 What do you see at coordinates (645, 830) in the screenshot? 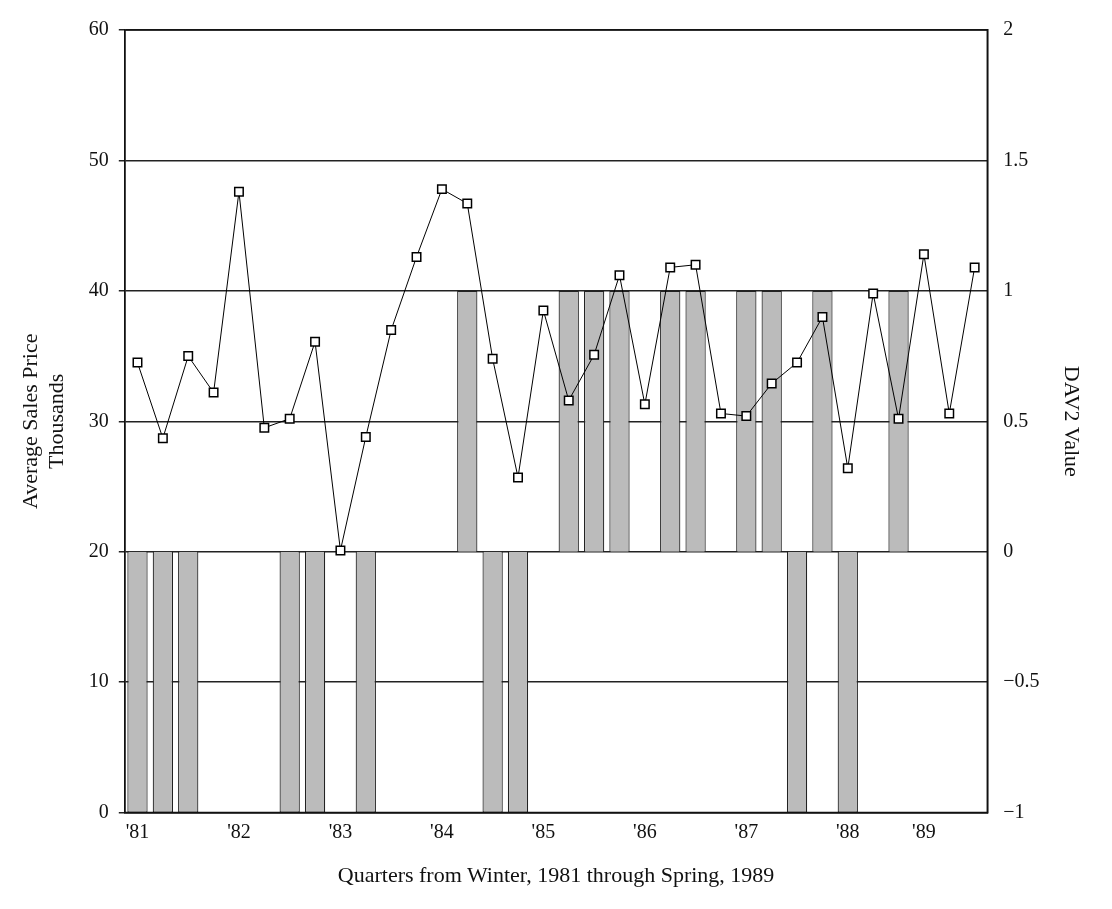
I see `x-tick-label: '86` at bounding box center [645, 830].